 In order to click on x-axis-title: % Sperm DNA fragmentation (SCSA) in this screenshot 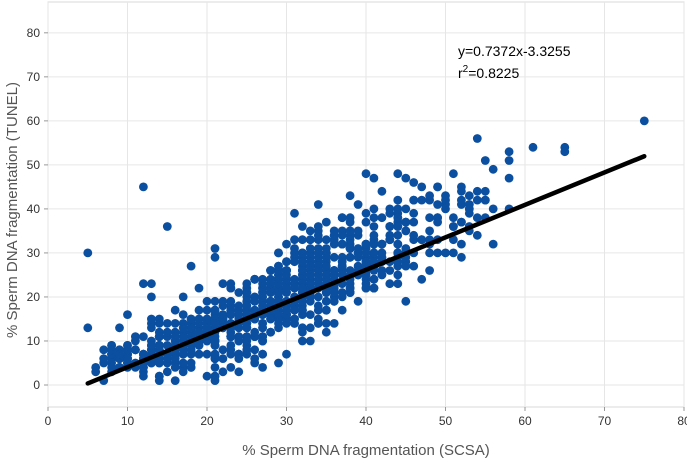, I will do `click(366, 450)`.